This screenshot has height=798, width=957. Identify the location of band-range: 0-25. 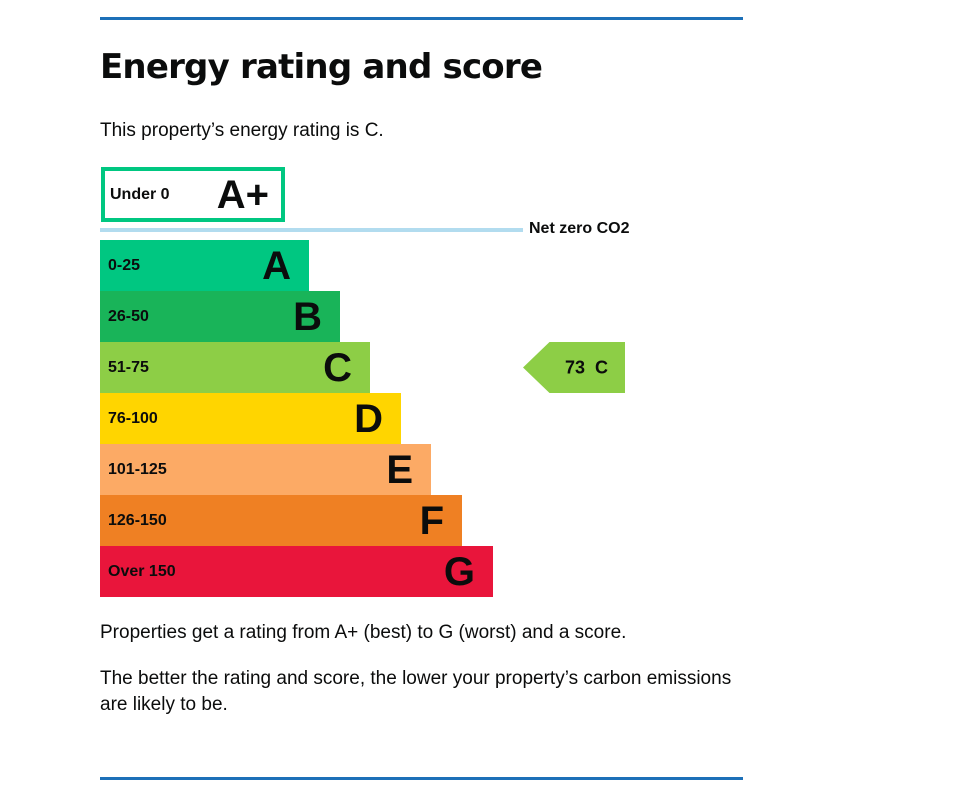
(124, 265).